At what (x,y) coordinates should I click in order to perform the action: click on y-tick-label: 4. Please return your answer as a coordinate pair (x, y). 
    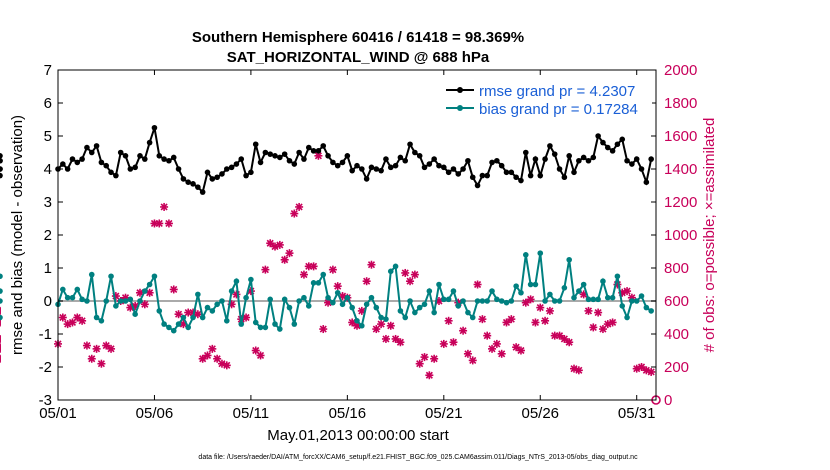
    Looking at the image, I should click on (48, 169).